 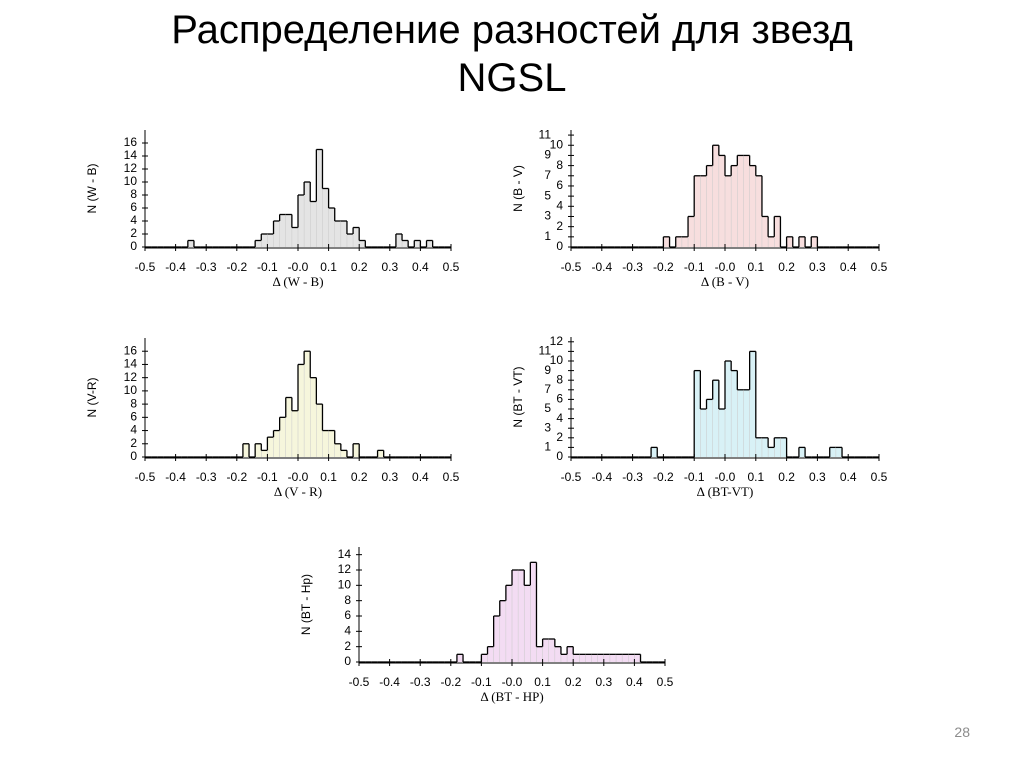 What do you see at coordinates (131, 364) in the screenshot?
I see `y-tick-label: 14` at bounding box center [131, 364].